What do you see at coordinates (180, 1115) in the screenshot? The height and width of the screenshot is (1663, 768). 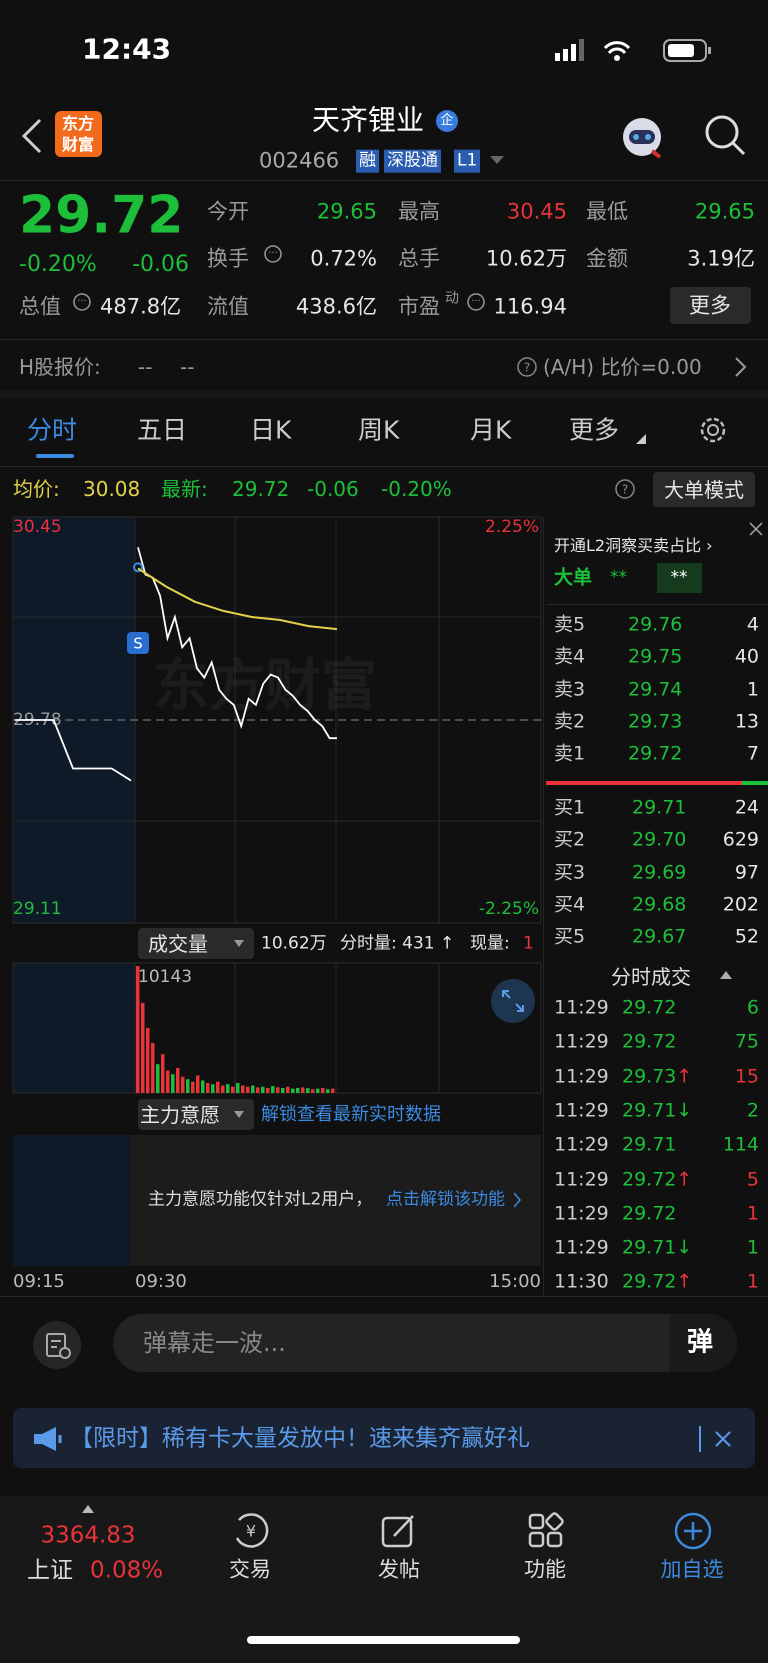 I see `indicator-name: 主力意愿` at bounding box center [180, 1115].